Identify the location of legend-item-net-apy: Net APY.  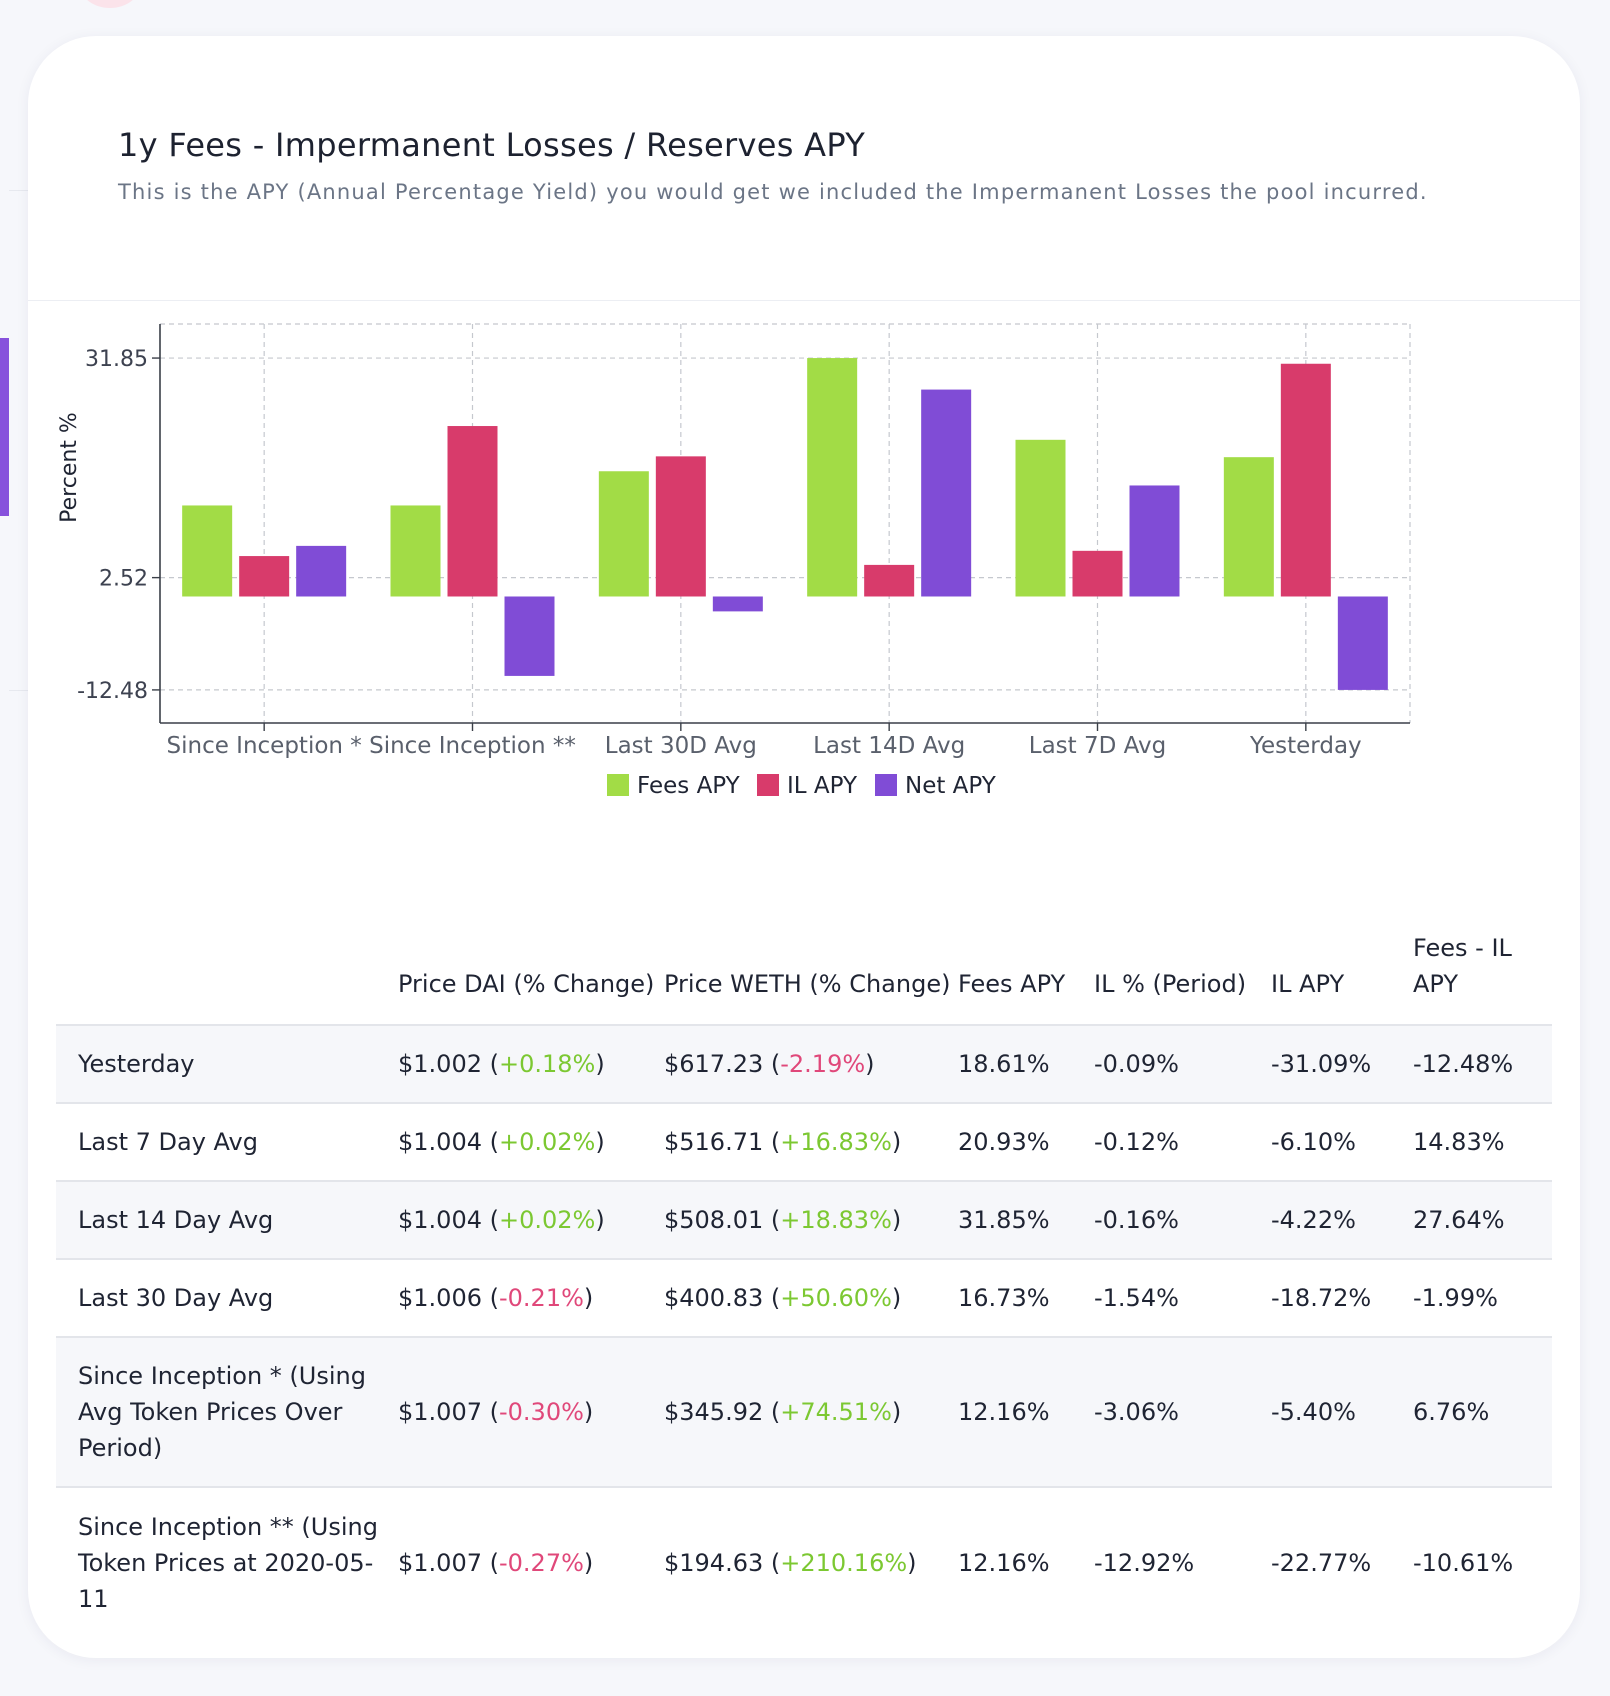
(936, 786).